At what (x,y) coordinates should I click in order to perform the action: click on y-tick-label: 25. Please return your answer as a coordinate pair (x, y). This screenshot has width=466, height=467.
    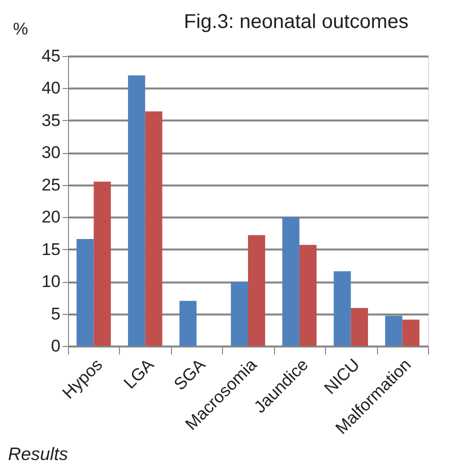
    Looking at the image, I should click on (51, 184).